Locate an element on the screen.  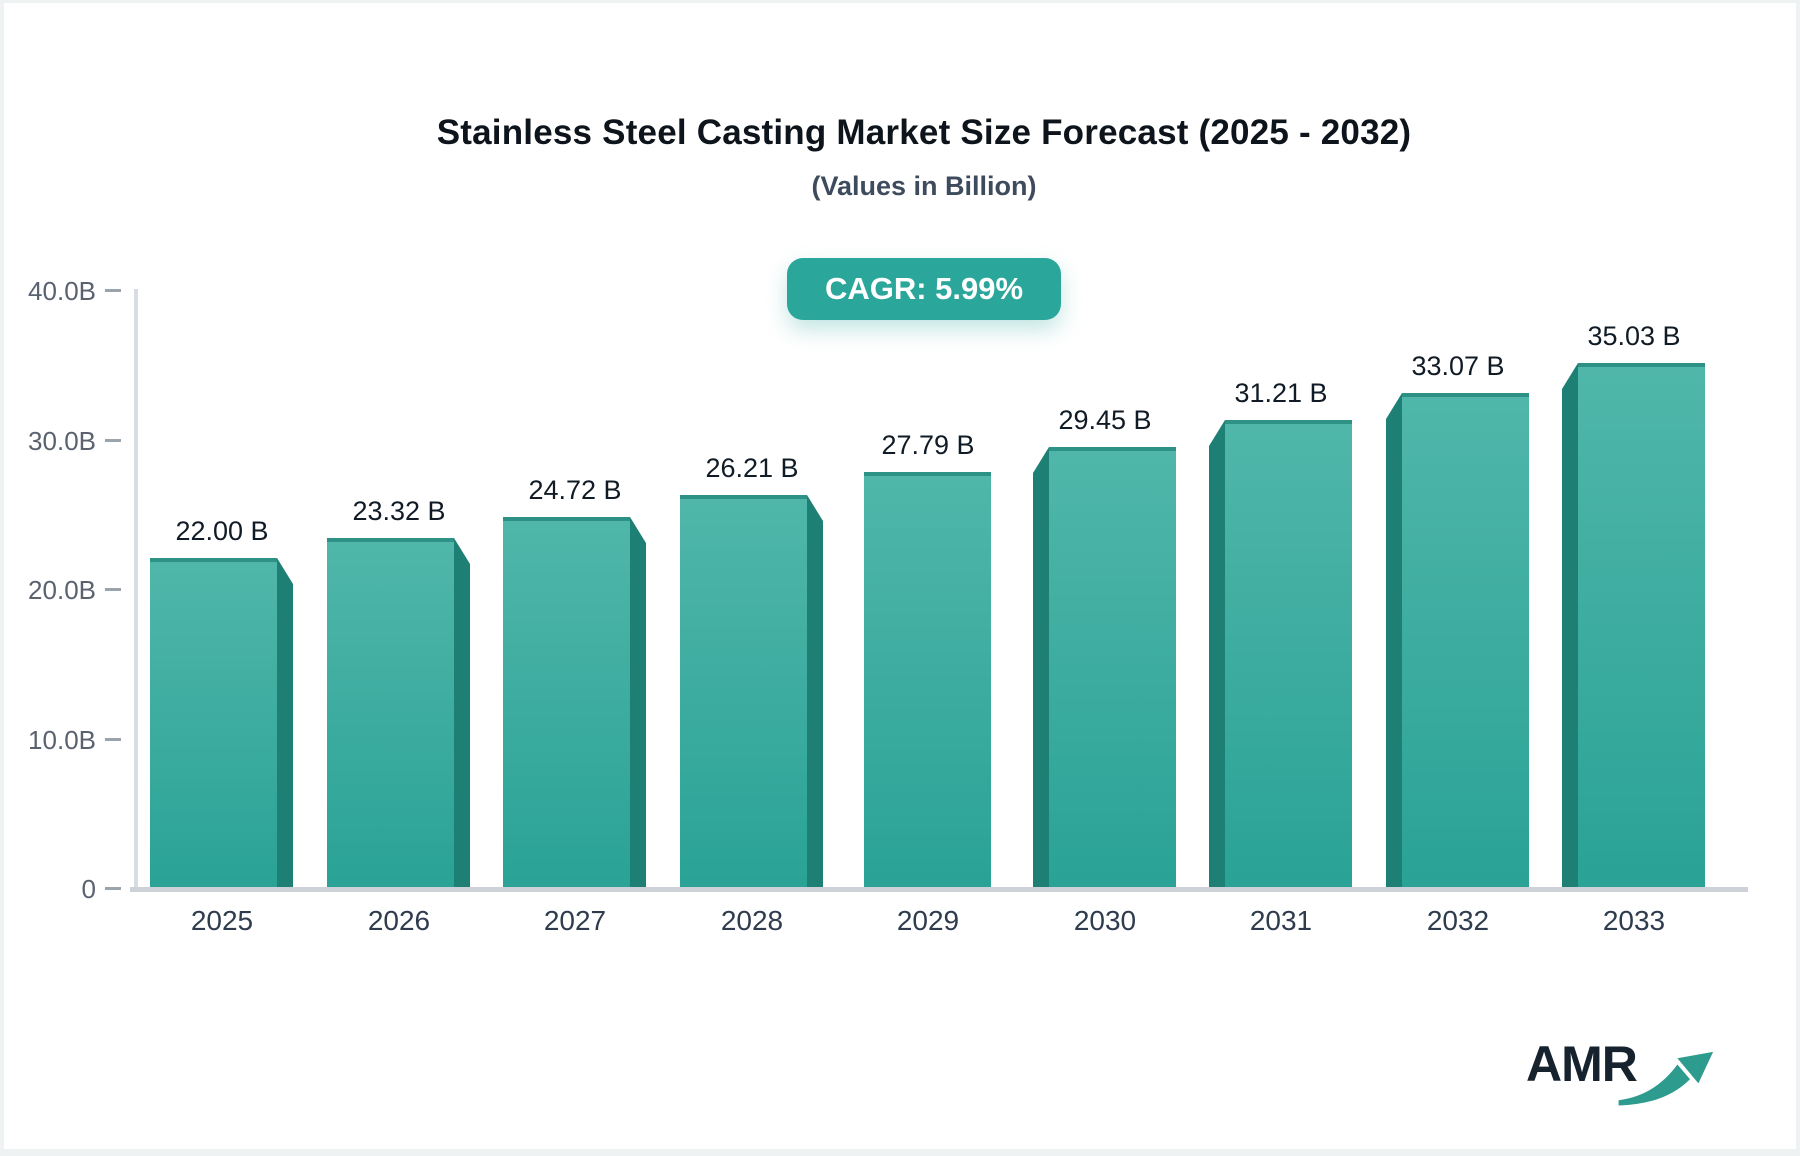
bar-value-label: 31.21 B is located at coordinates (1281, 393).